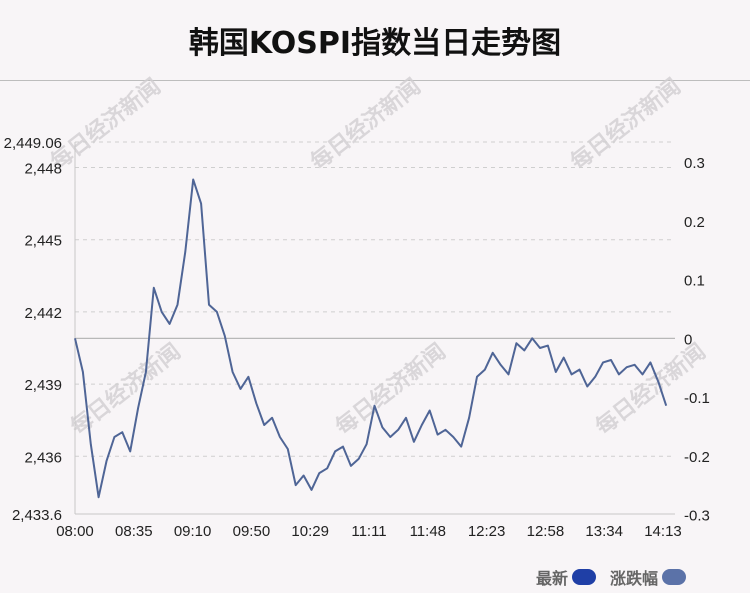 This screenshot has width=750, height=593. I want to click on y-left-tick-label: 2,449.06, so click(33, 143).